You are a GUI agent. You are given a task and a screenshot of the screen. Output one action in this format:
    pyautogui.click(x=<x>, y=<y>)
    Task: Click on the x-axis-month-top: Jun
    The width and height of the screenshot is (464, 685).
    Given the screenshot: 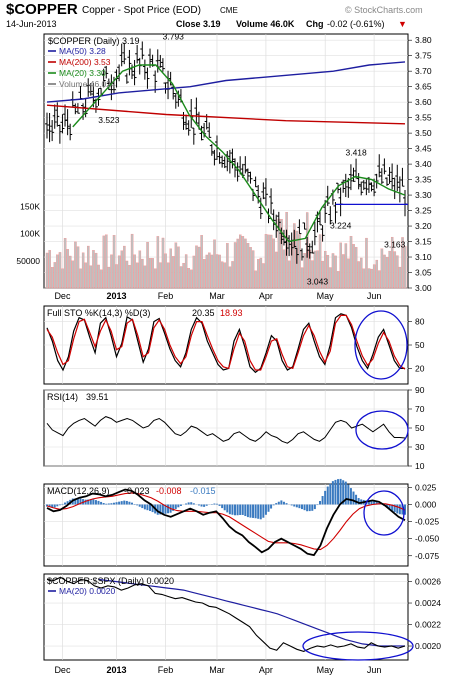 What is the action you would take?
    pyautogui.click(x=374, y=296)
    